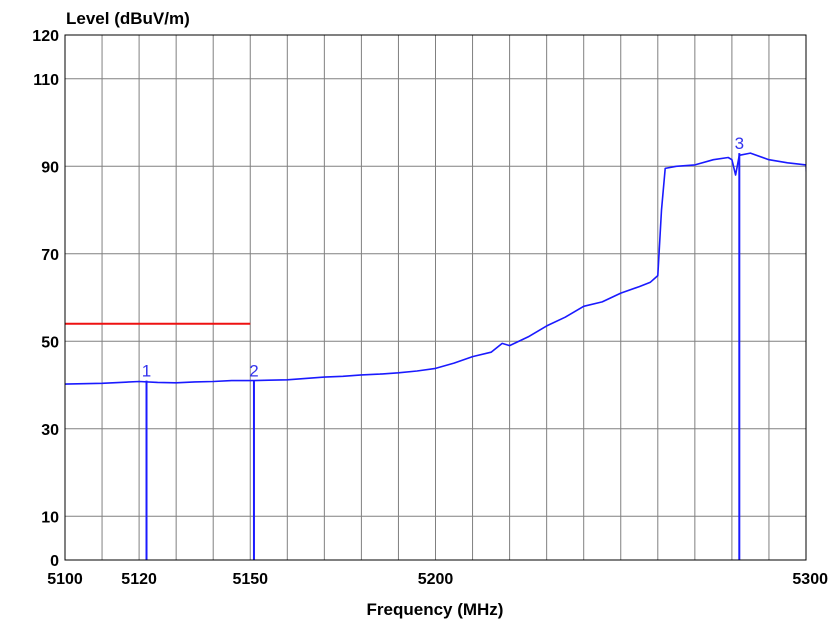 The image size is (839, 621). I want to click on x-tick-labels: 5100 5120 5150 5200 5300, so click(437, 579).